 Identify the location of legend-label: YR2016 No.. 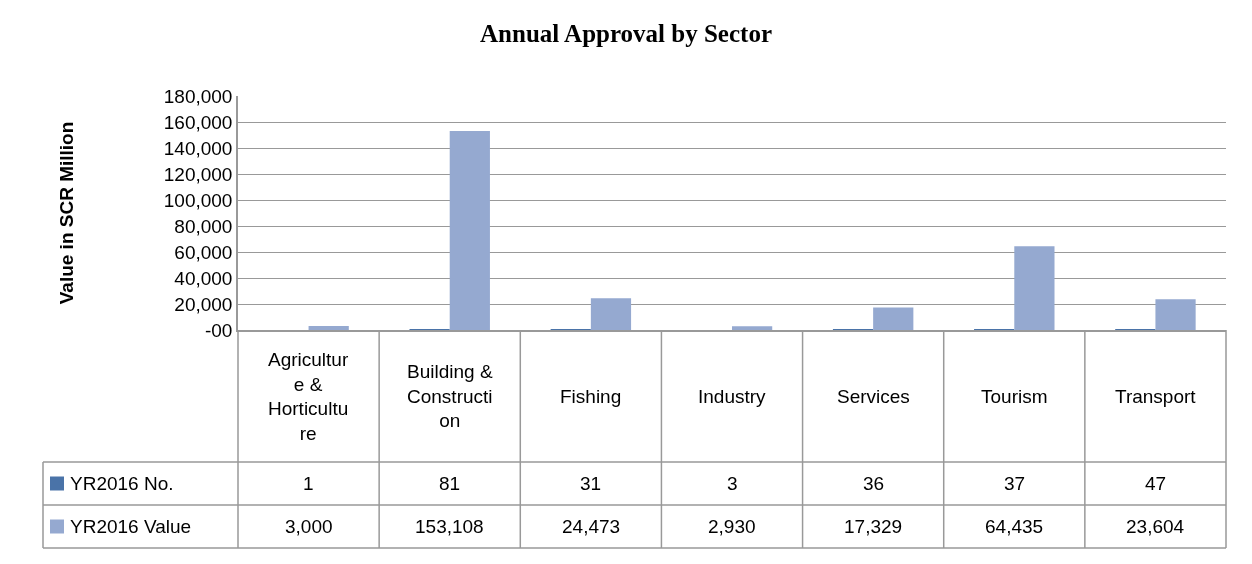
(122, 483).